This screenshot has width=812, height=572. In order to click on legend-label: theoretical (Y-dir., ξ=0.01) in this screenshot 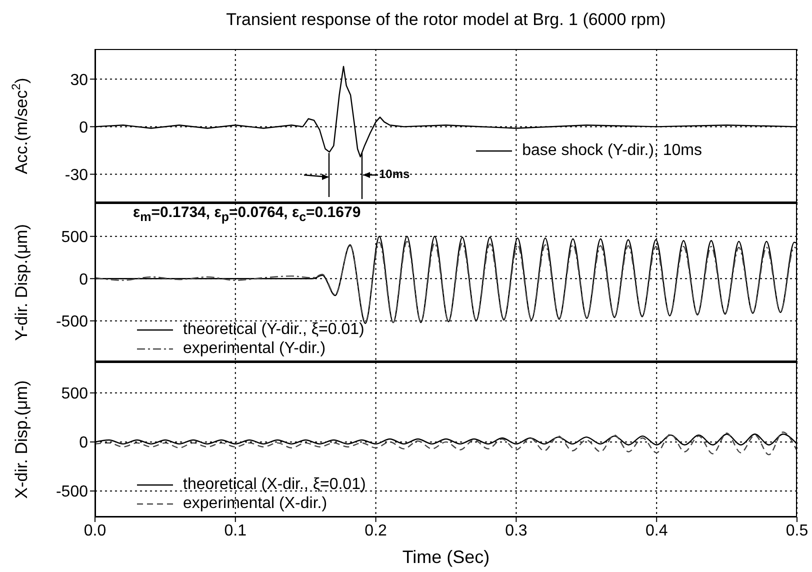, I will do `click(273, 329)`.